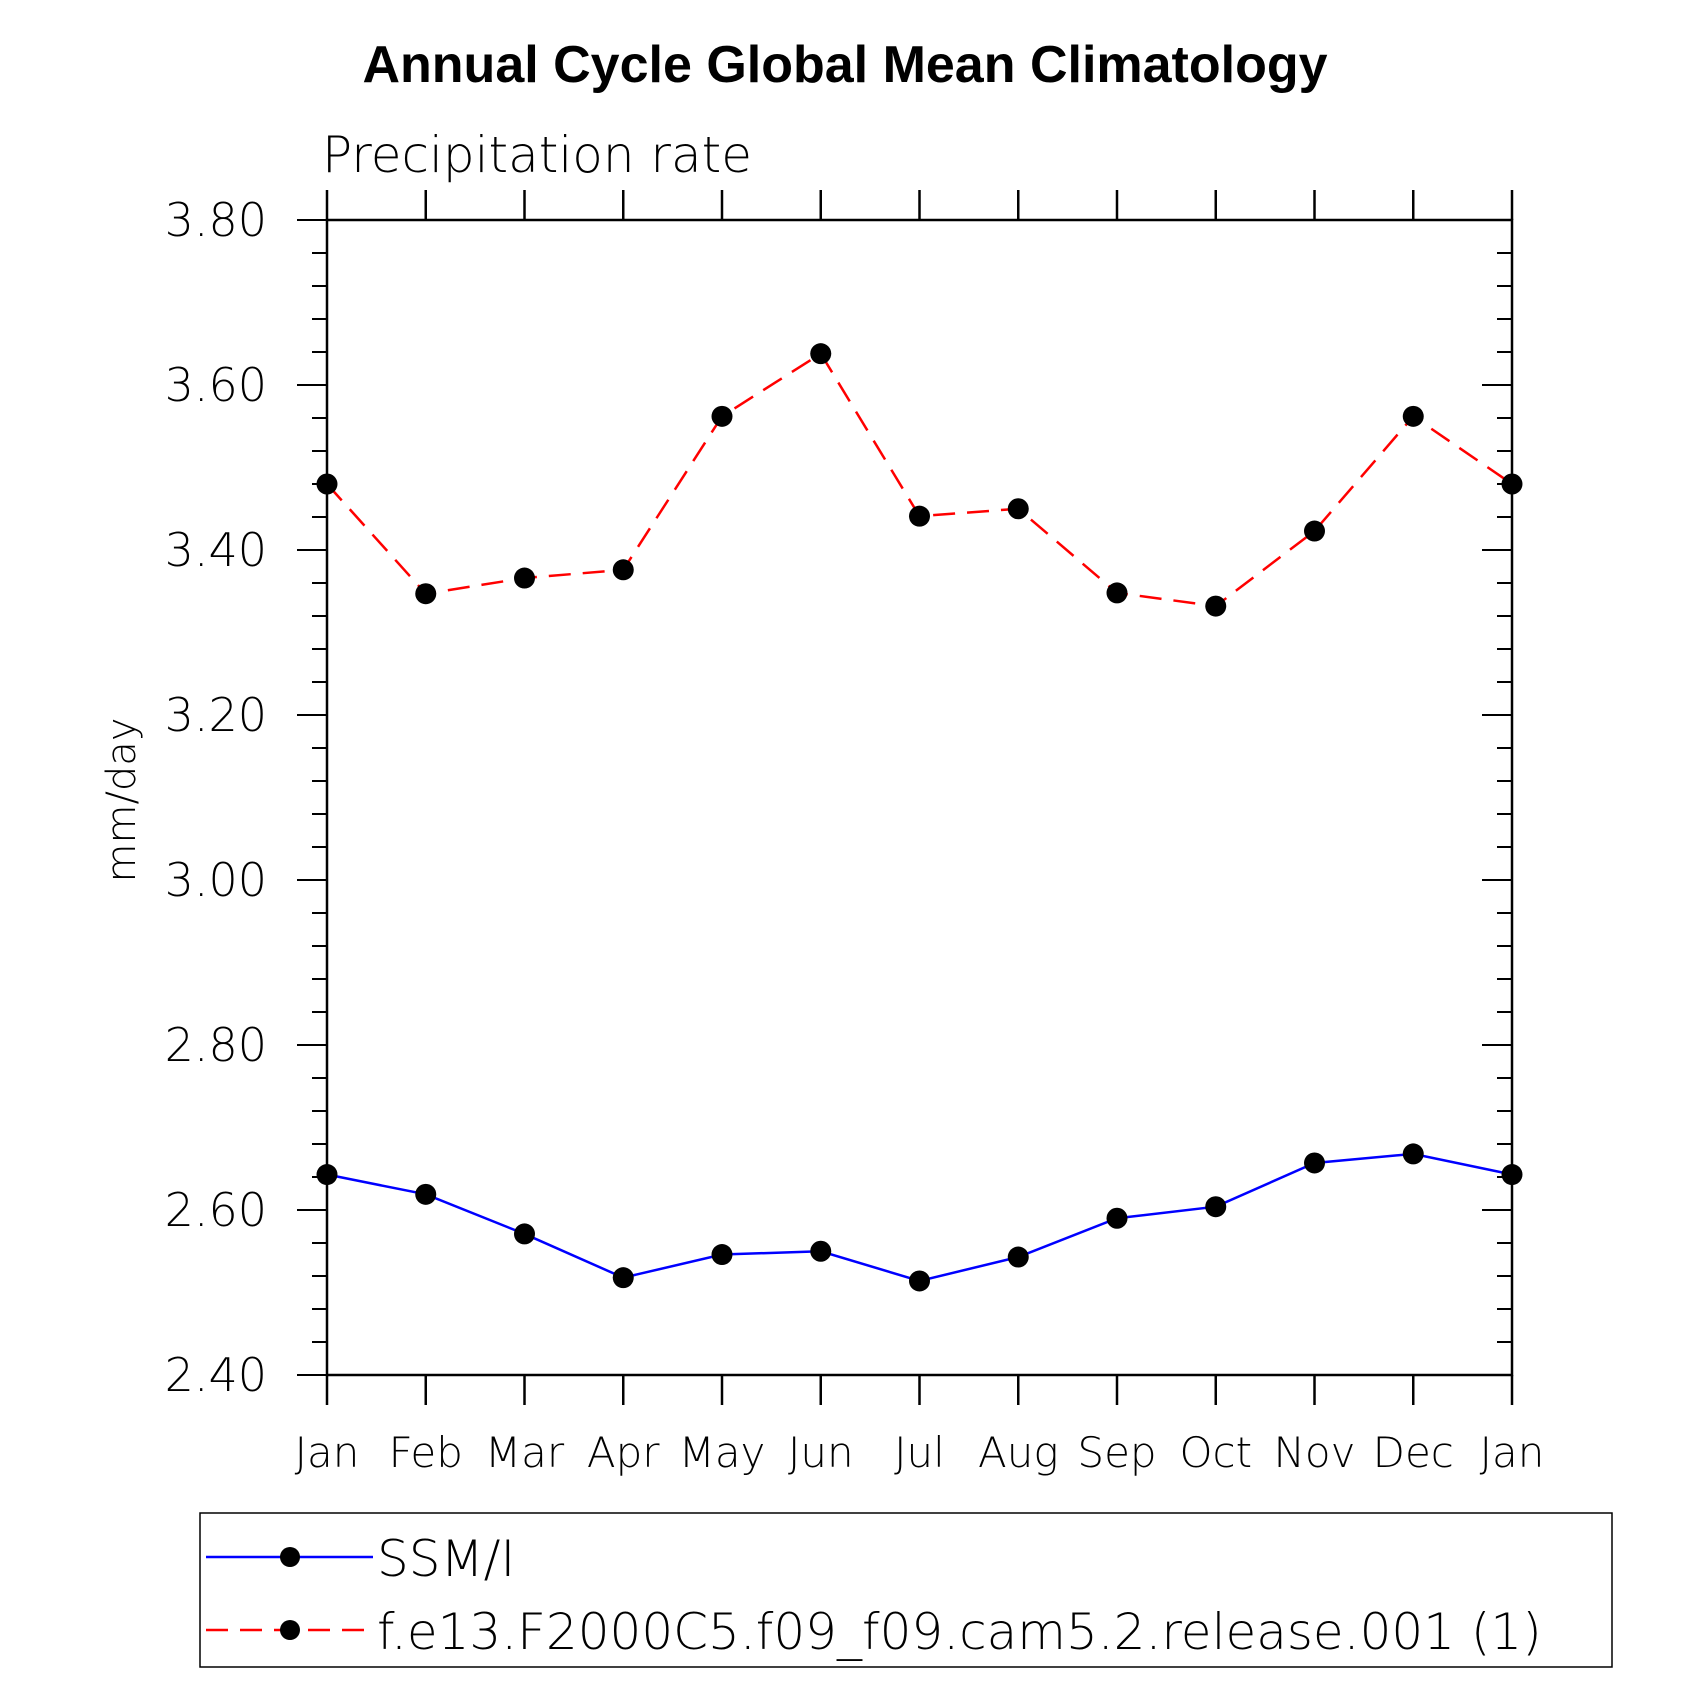 Image resolution: width=1691 pixels, height=1691 pixels. I want to click on x-tick-label: Apr, so click(623, 1452).